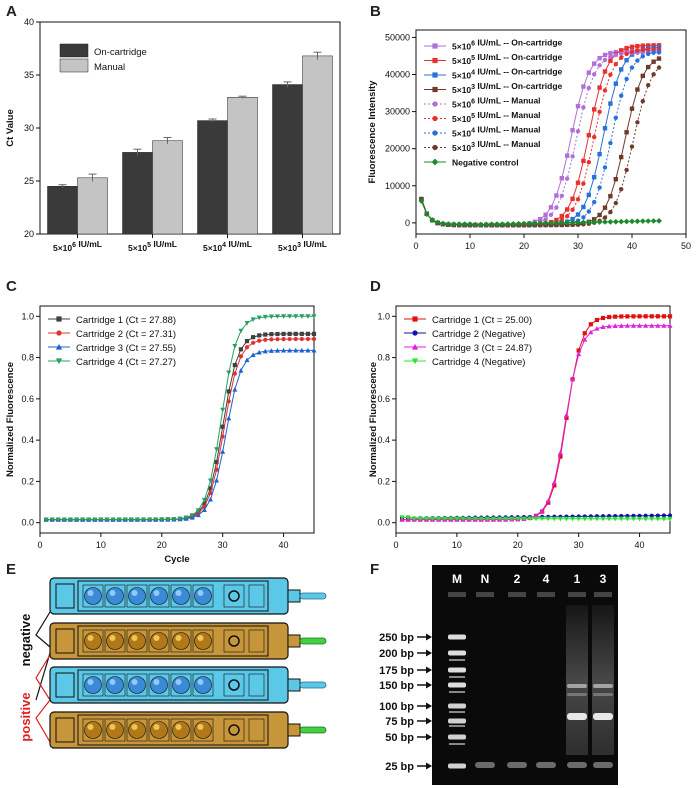  Describe the element at coordinates (126, 334) in the screenshot. I see `legend-label: Cartridge 2 (Ct = 27.31)` at that location.